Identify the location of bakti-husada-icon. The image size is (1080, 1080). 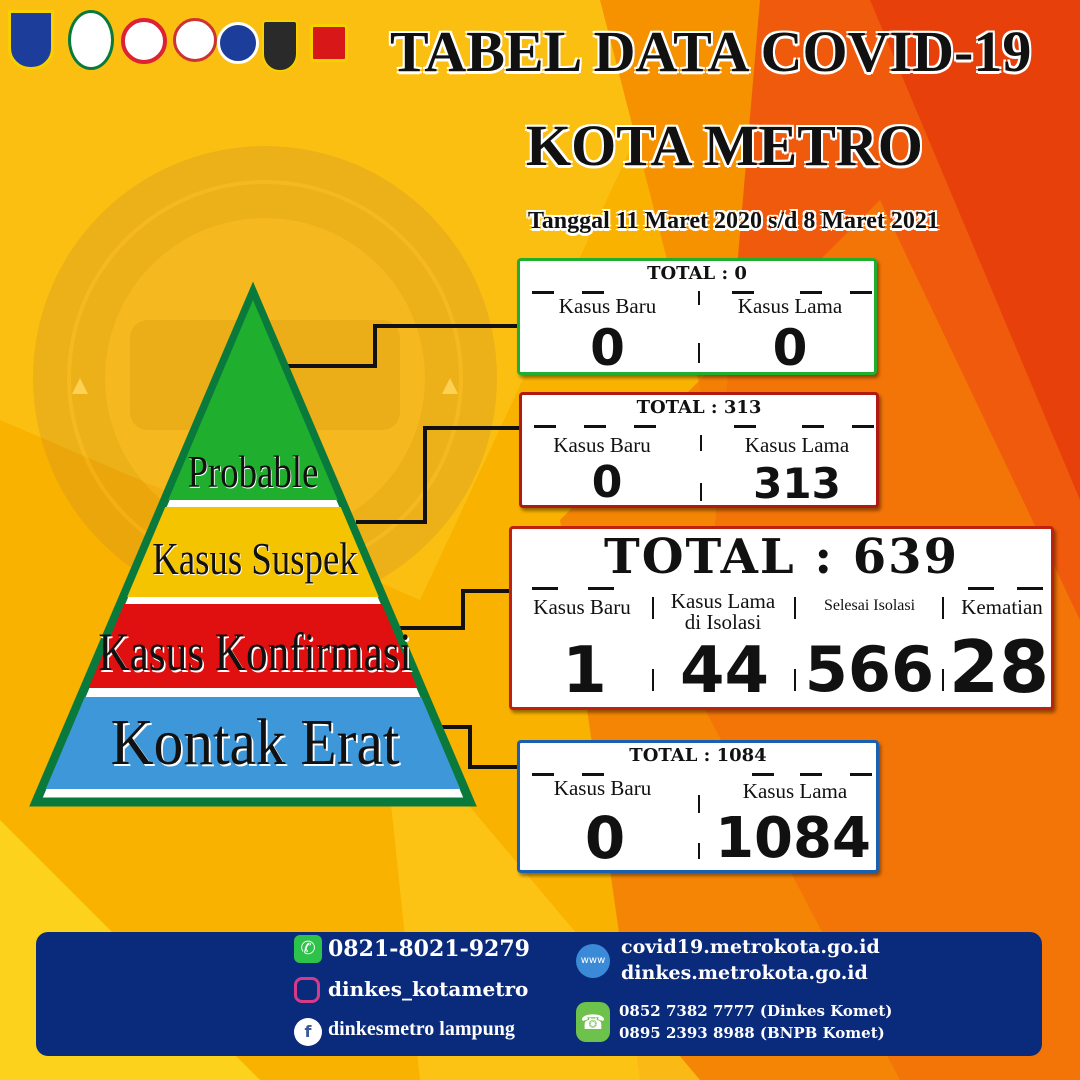
(91, 40).